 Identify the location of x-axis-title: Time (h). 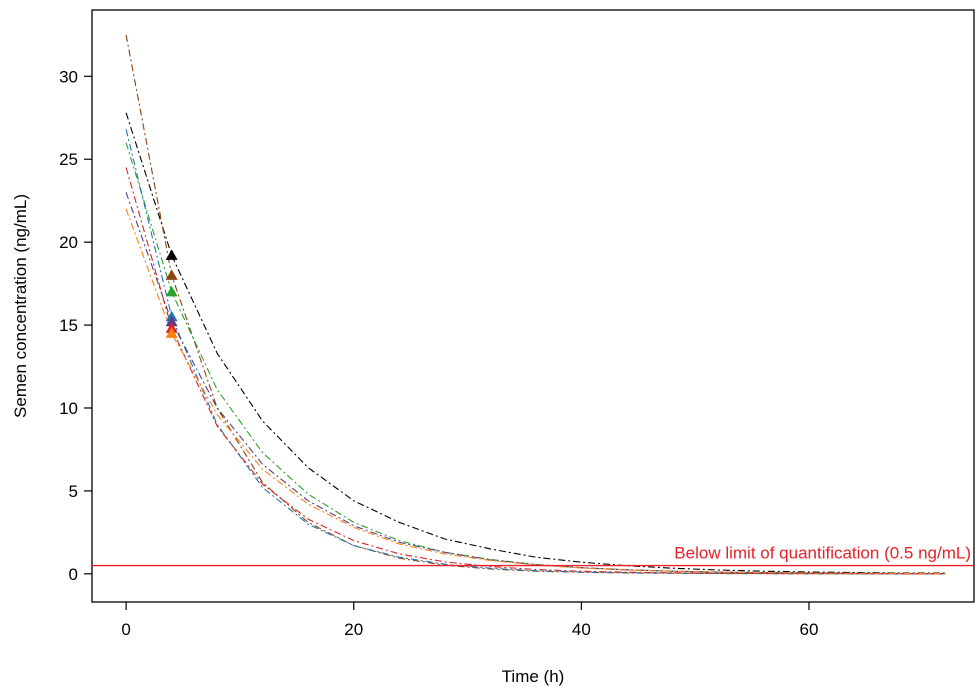
(533, 676).